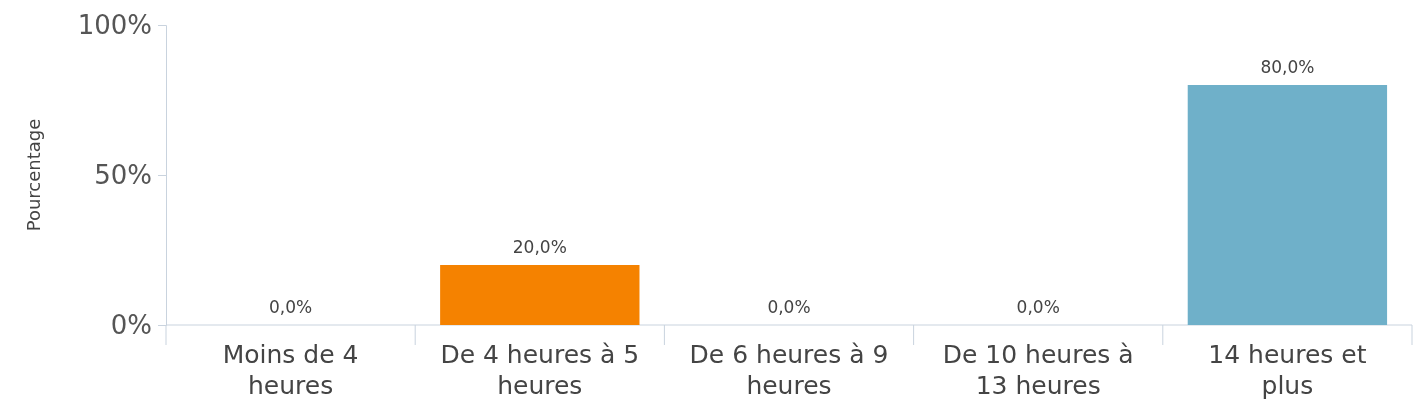 This screenshot has height=408, width=1416. I want to click on x-tick-label: 14 heures et plus, so click(1287, 370).